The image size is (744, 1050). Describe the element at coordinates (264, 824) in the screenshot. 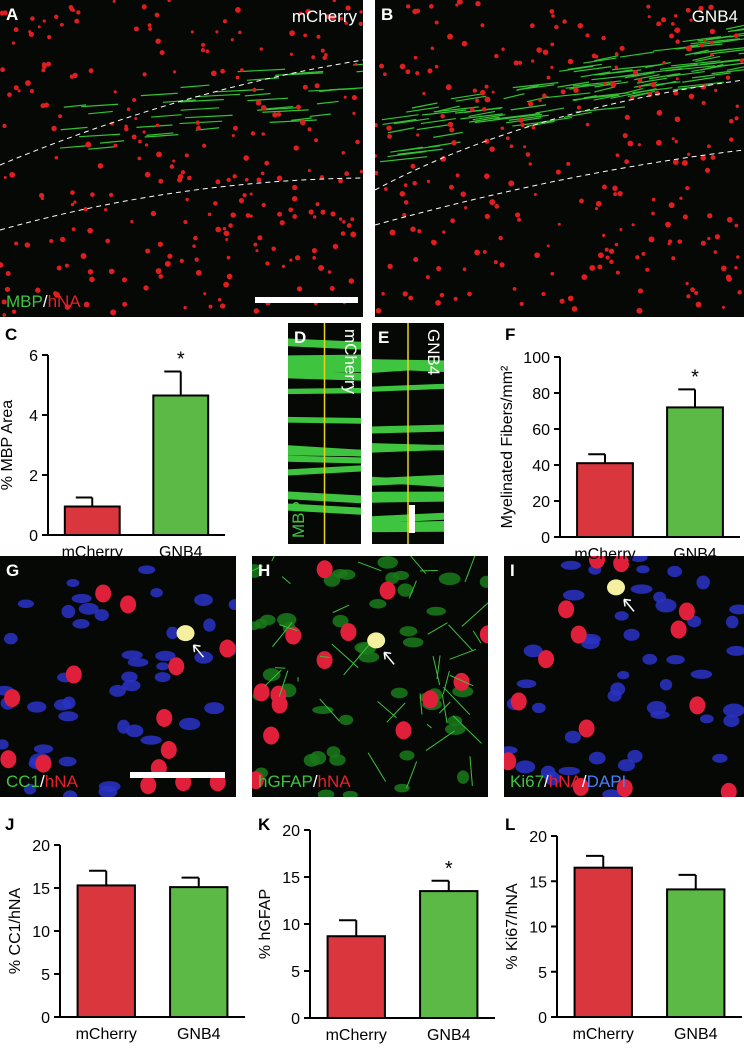

I see `panel-letter: K` at that location.